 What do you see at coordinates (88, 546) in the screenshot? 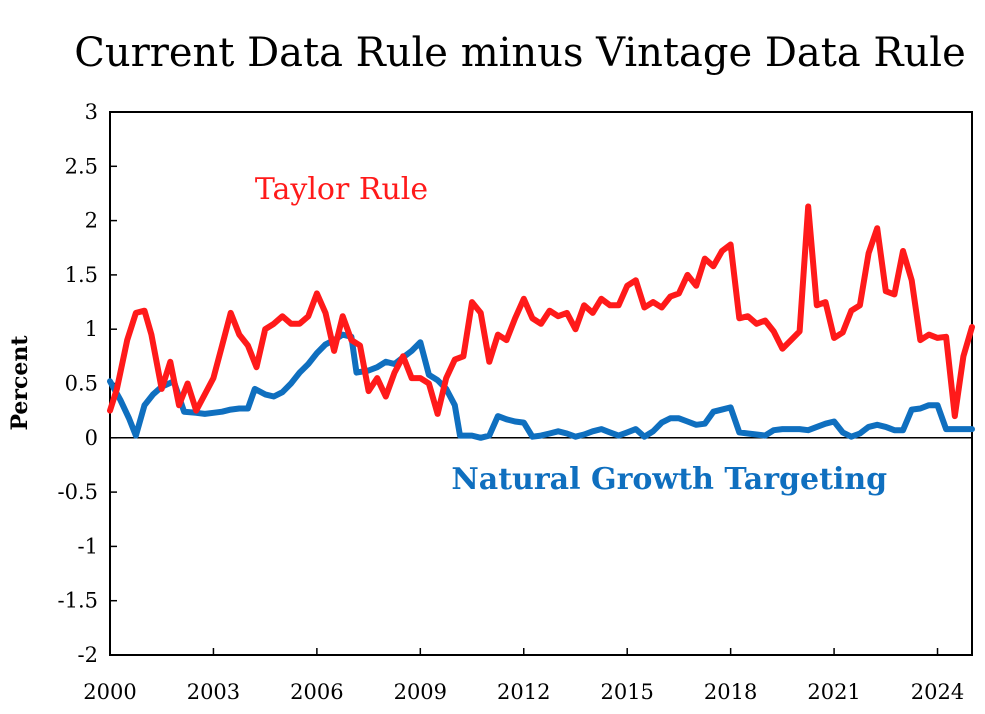
I see `y-tick-label: -1` at bounding box center [88, 546].